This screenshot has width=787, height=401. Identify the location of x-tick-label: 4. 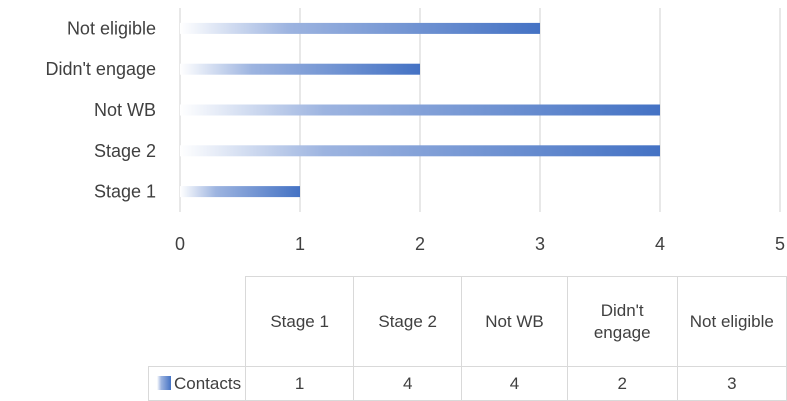
(660, 244).